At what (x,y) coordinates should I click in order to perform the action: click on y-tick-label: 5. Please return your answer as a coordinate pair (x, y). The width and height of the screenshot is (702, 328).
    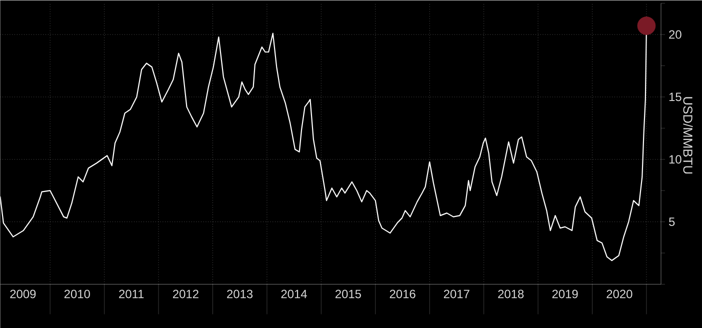
    Looking at the image, I should click on (671, 222).